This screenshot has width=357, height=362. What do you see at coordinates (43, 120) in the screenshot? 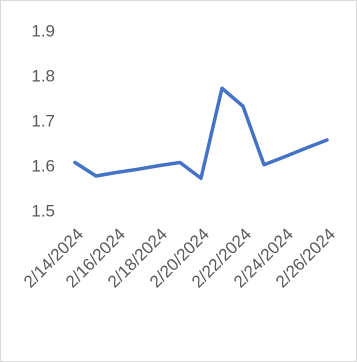
I see `y-tick-label: 1.7` at bounding box center [43, 120].